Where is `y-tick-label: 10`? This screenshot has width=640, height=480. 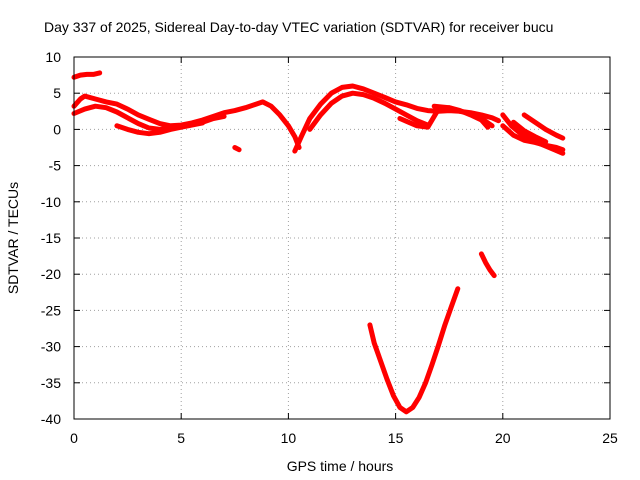 y-tick-label: 10 is located at coordinates (53, 57).